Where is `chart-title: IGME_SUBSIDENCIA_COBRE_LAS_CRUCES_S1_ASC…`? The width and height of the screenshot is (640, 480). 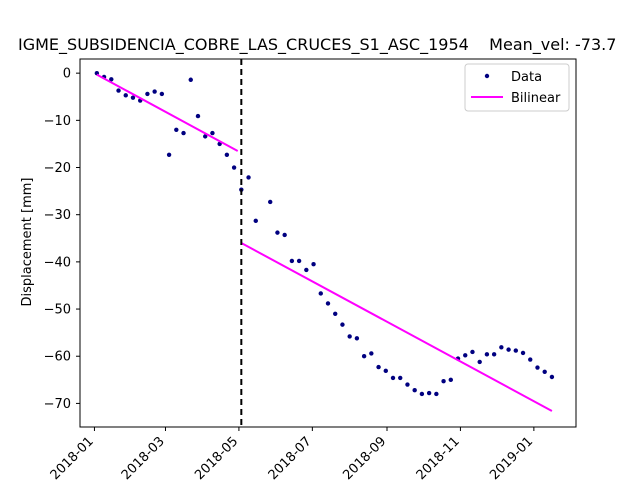 chart-title: IGME_SUBSIDENCIA_COBRE_LAS_CRUCES_S1_ASC… is located at coordinates (317, 45).